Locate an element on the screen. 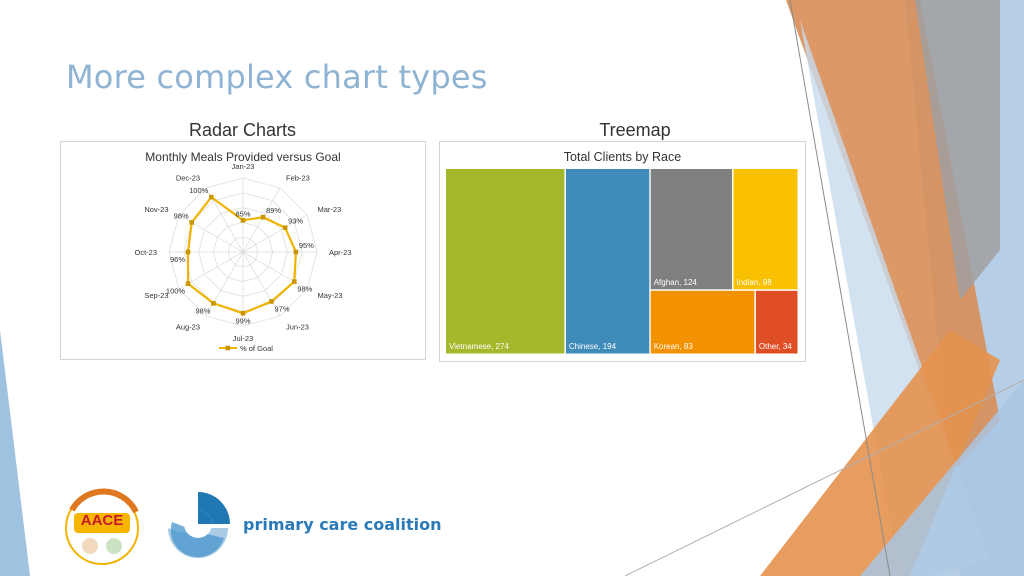 Image resolution: width=1024 pixels, height=576 pixels. treemap-tile-vietnamese is located at coordinates (505, 261).